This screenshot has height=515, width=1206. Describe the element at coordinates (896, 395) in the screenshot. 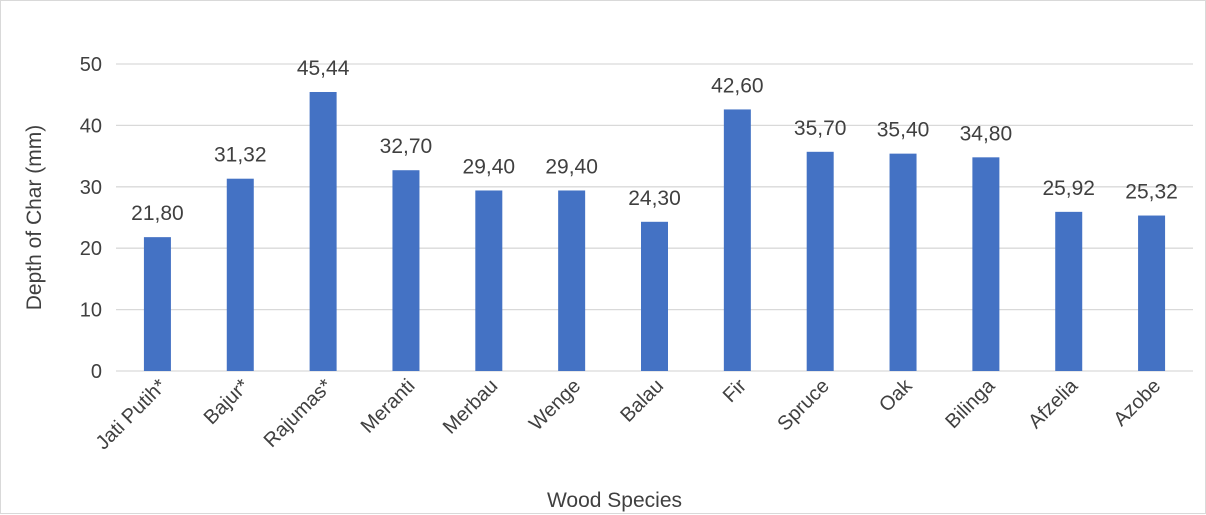

I see `x-tick-label: Oak` at that location.